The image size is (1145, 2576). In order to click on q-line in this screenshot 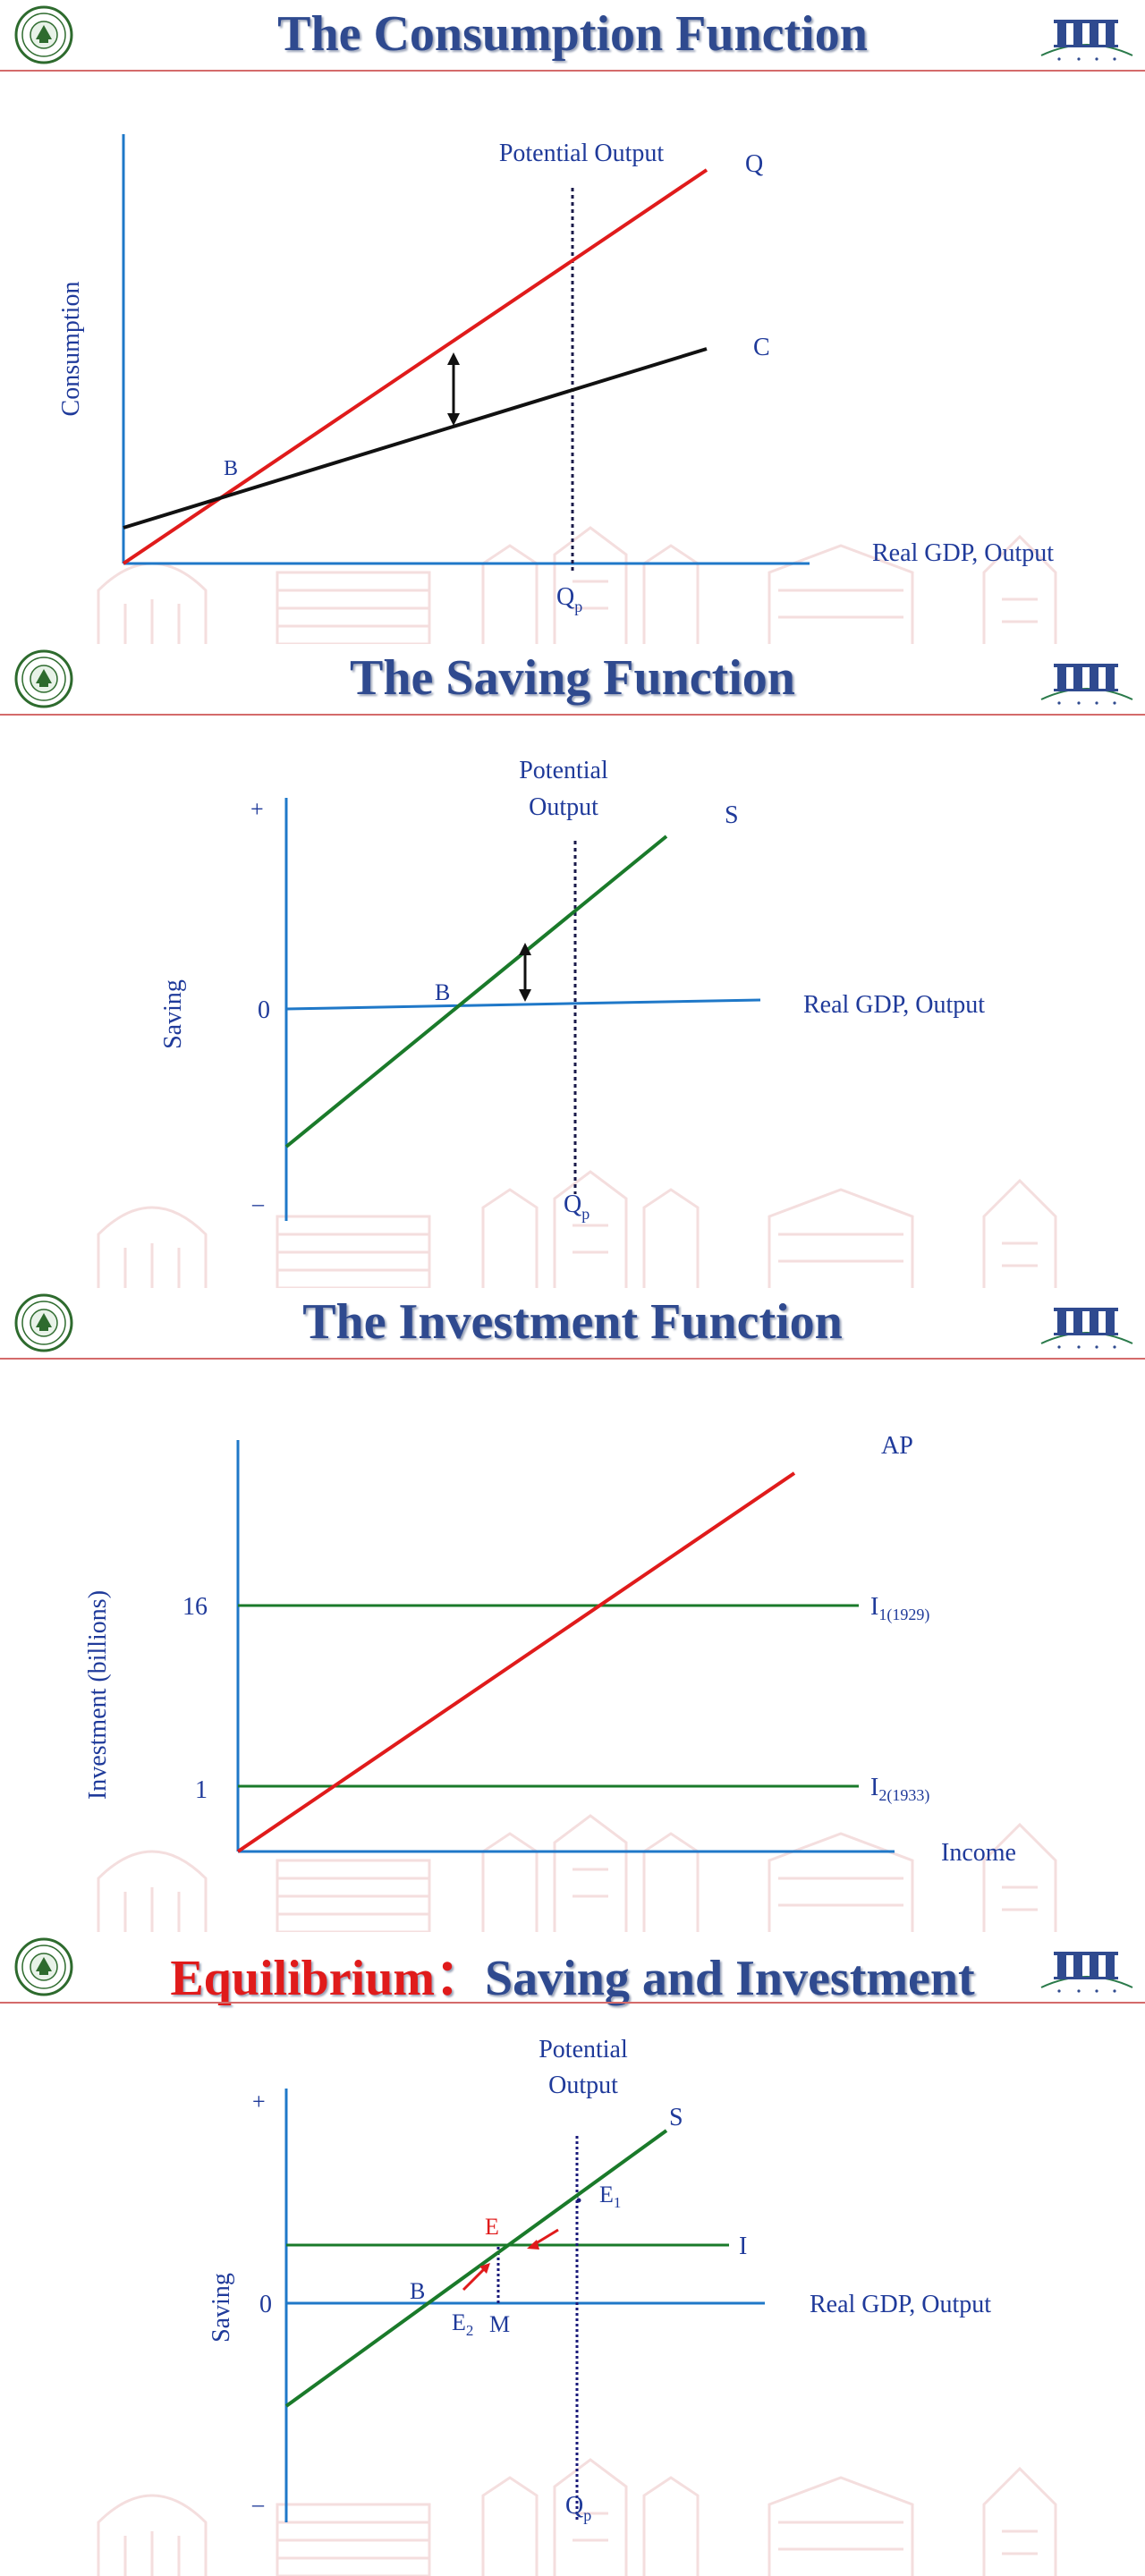, I will do `click(415, 366)`.